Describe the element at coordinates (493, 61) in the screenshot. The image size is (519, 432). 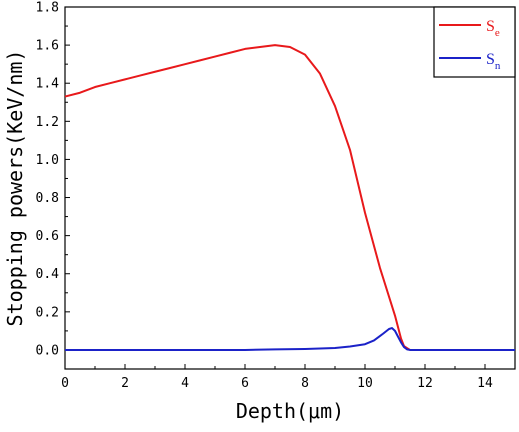
I see `legend-label-sn: Sn` at that location.